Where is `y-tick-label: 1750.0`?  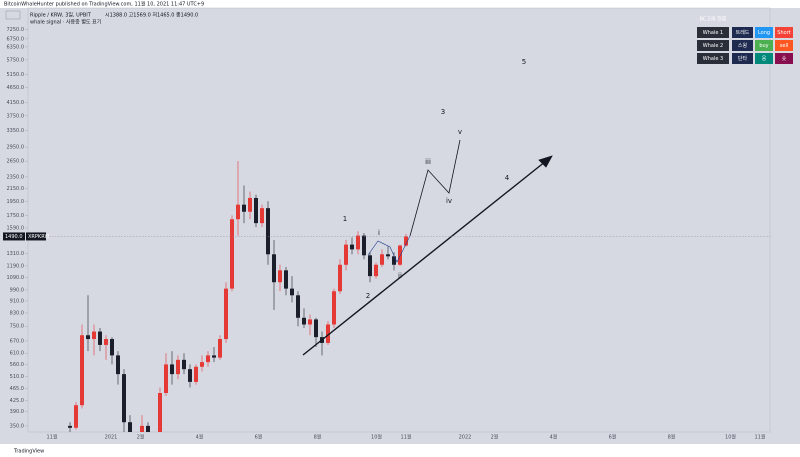
y-tick-label: 1750.0 is located at coordinates (16, 216).